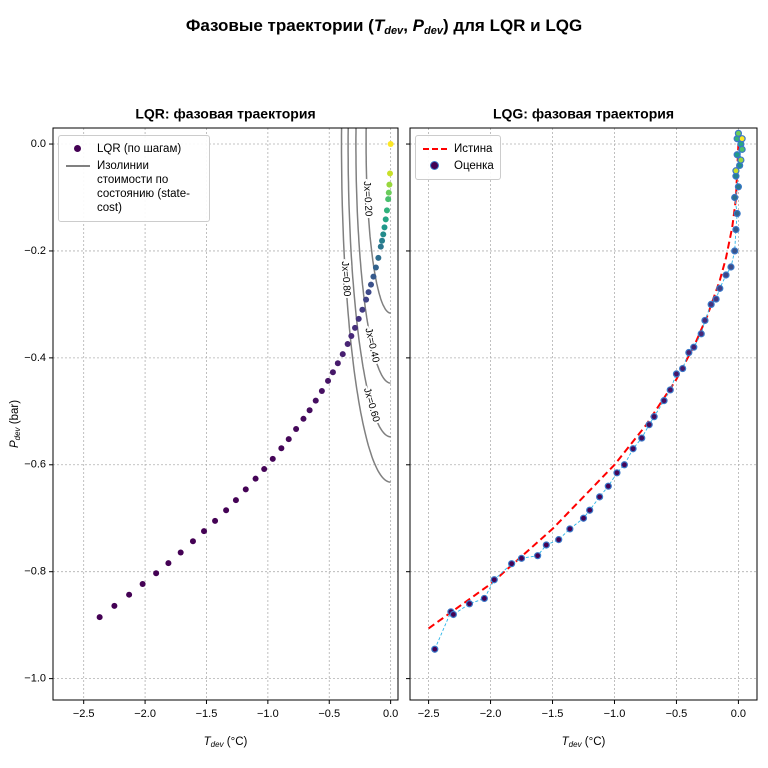 Image resolution: width=768 pixels, height=768 pixels. I want to click on title-text: ) для LQR и LQG, so click(512, 25).